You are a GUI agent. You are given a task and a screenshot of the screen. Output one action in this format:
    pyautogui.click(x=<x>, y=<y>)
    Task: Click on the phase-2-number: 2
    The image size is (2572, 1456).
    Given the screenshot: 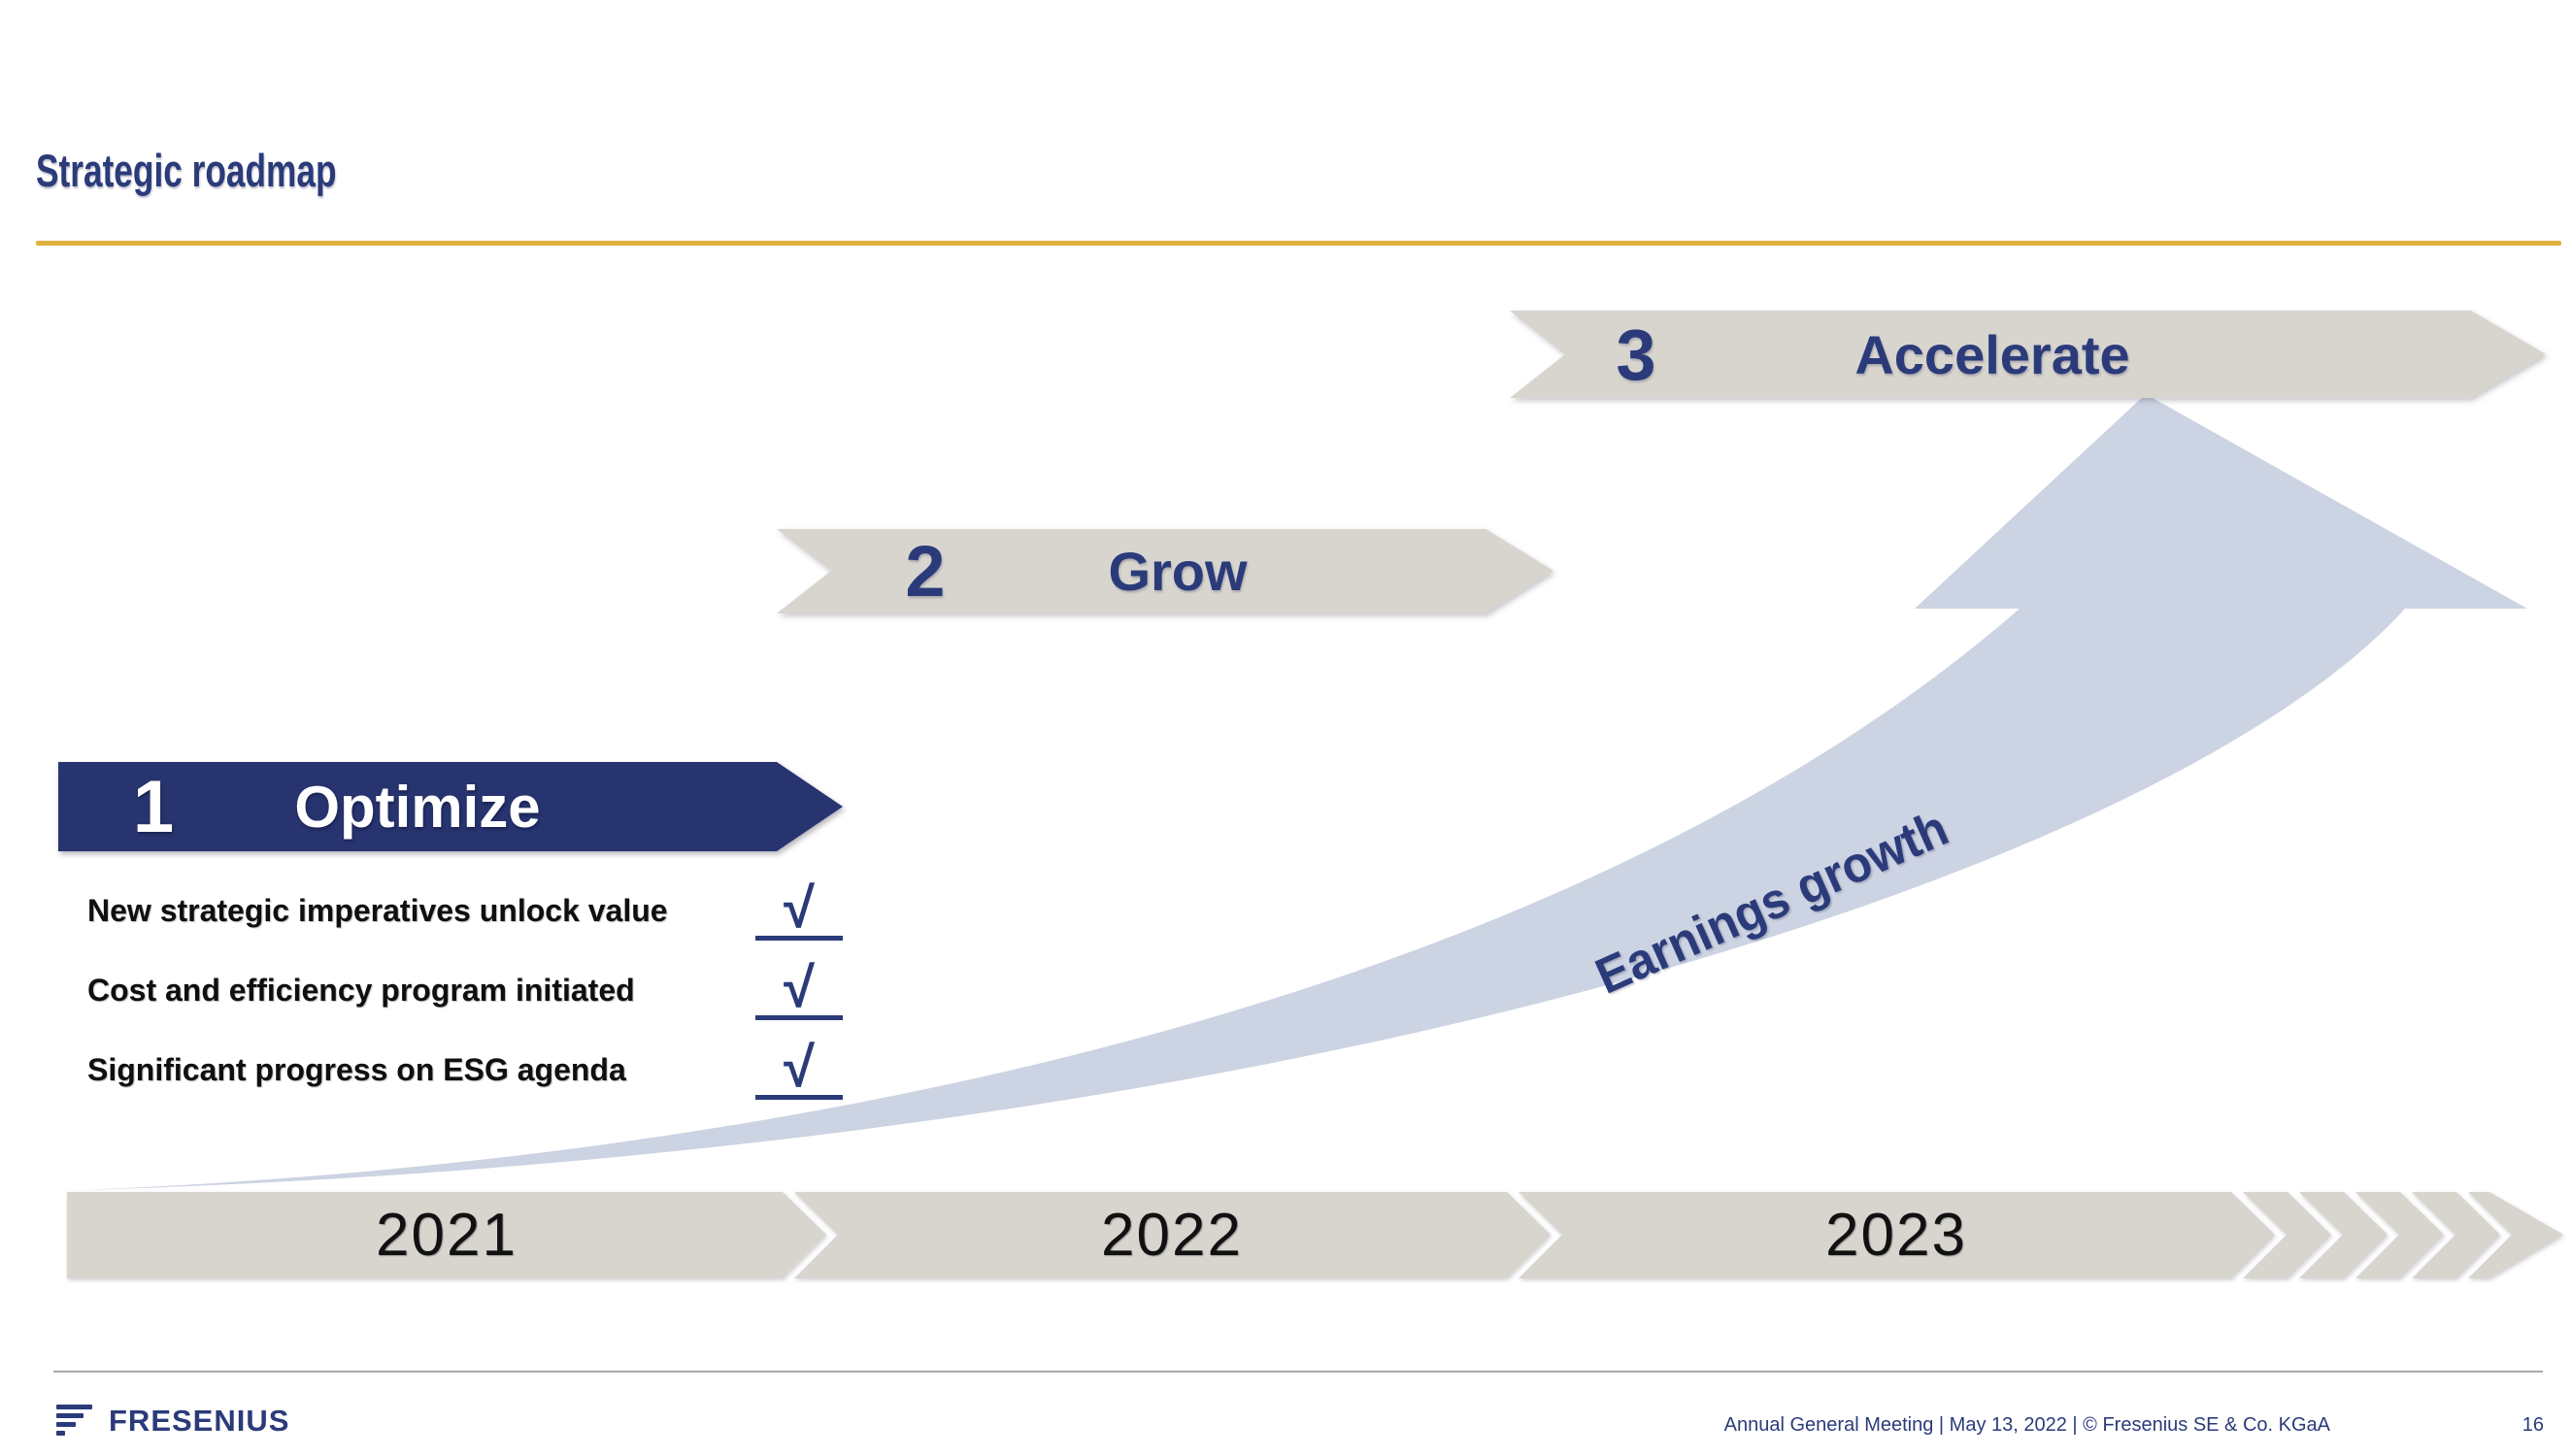 What is the action you would take?
    pyautogui.click(x=925, y=571)
    